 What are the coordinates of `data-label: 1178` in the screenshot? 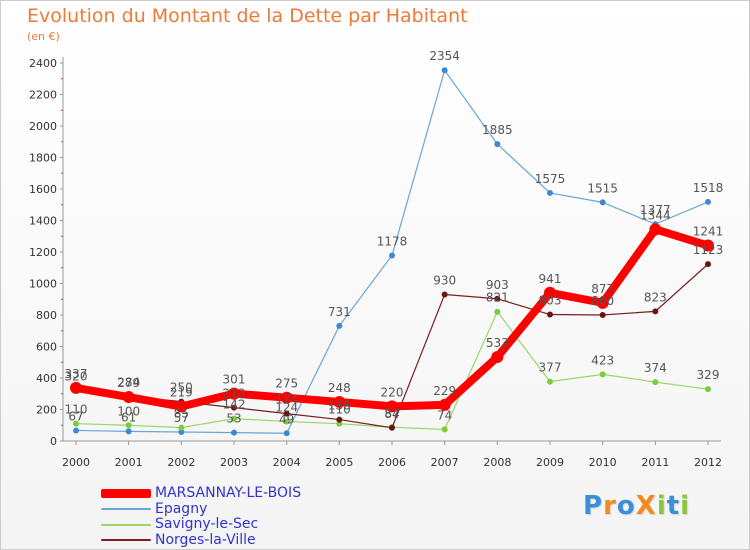 It's located at (392, 241).